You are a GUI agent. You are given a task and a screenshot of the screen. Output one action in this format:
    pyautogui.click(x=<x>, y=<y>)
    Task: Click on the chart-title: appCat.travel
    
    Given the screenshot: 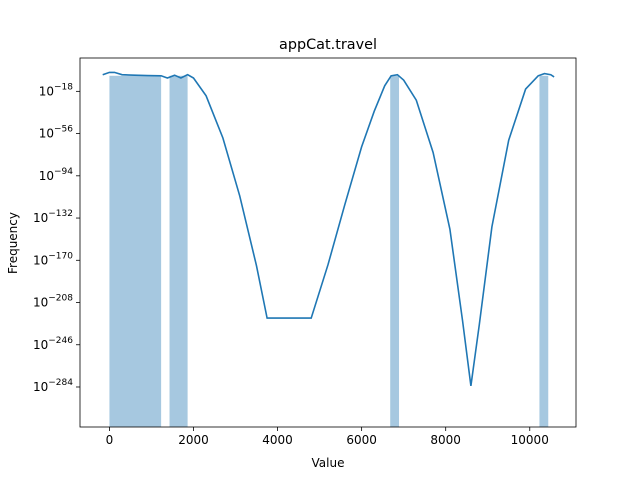 What is the action you would take?
    pyautogui.click(x=328, y=45)
    